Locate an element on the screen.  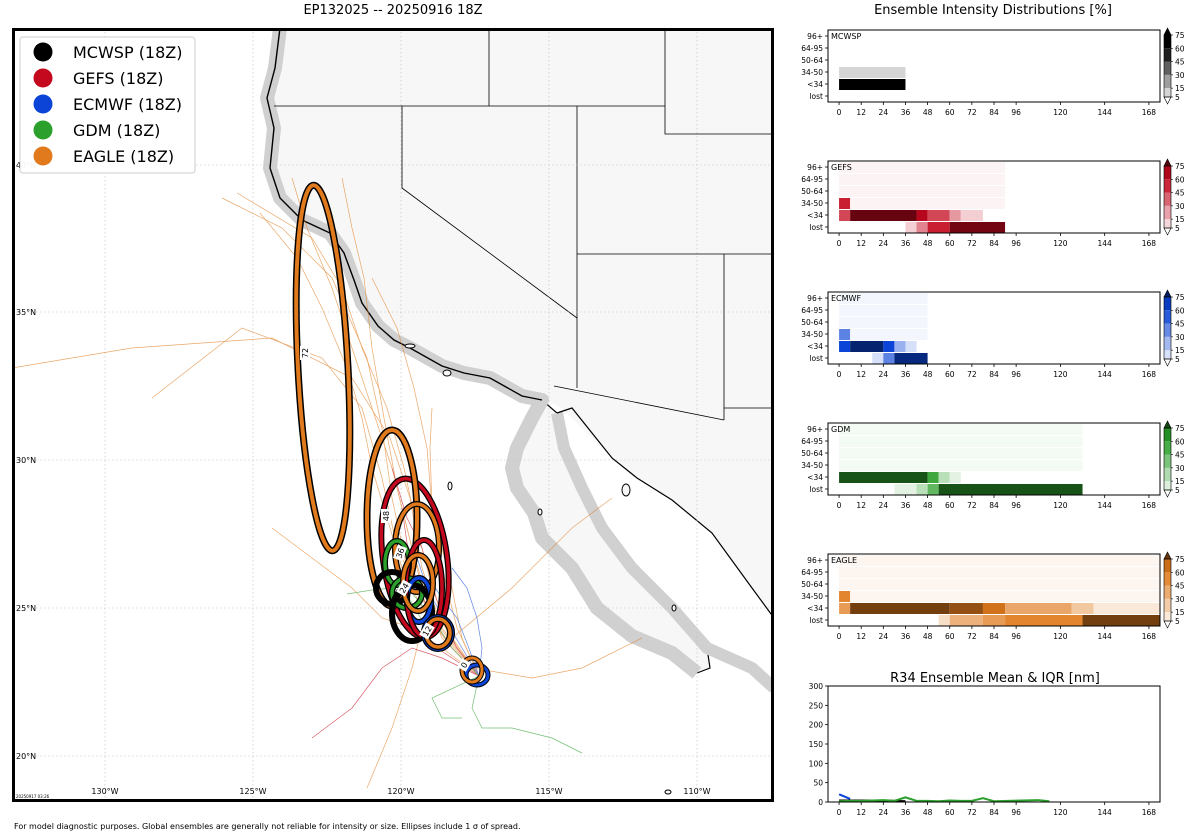
gulf-coastline is located at coordinates (665, 513).